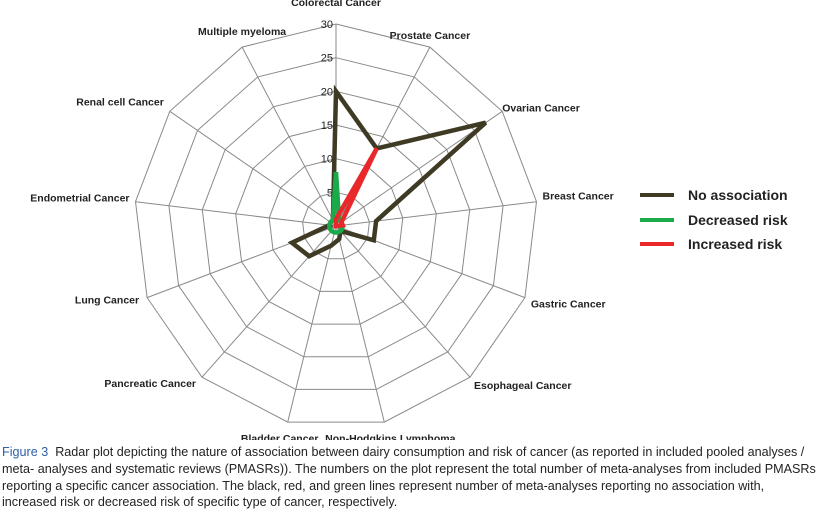 This screenshot has height=517, width=820. I want to click on legend-item-increased-risk: Increased risk, so click(714, 244).